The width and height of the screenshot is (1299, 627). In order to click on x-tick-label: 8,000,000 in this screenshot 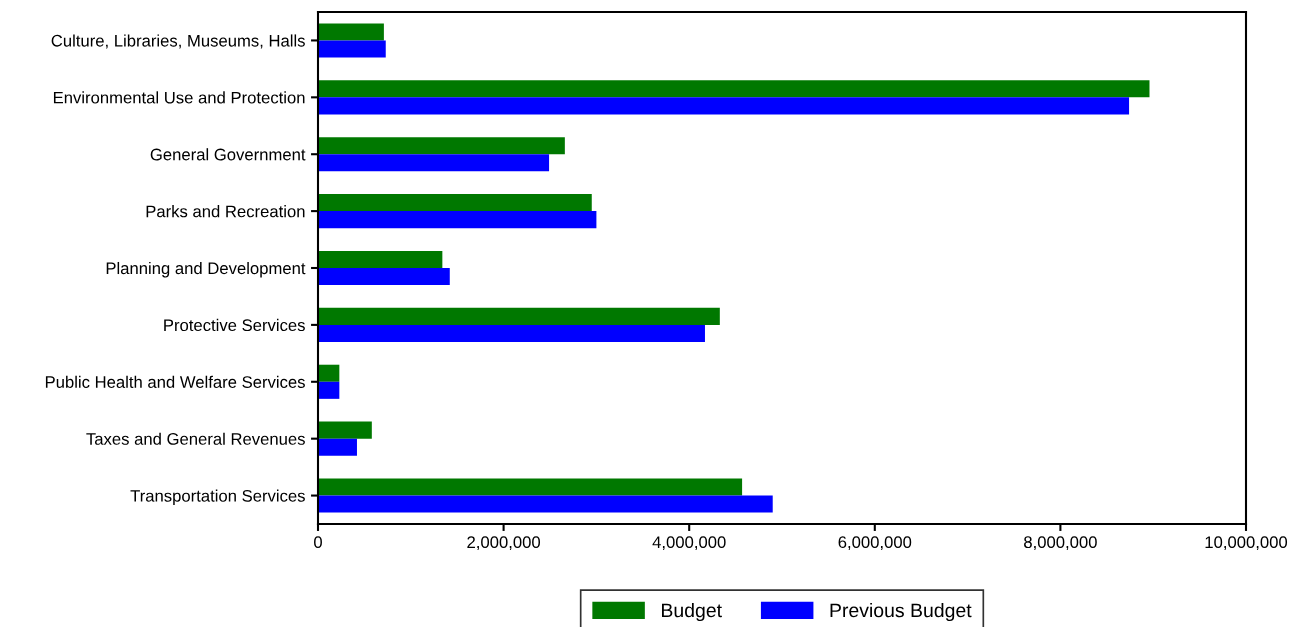, I will do `click(1060, 543)`.